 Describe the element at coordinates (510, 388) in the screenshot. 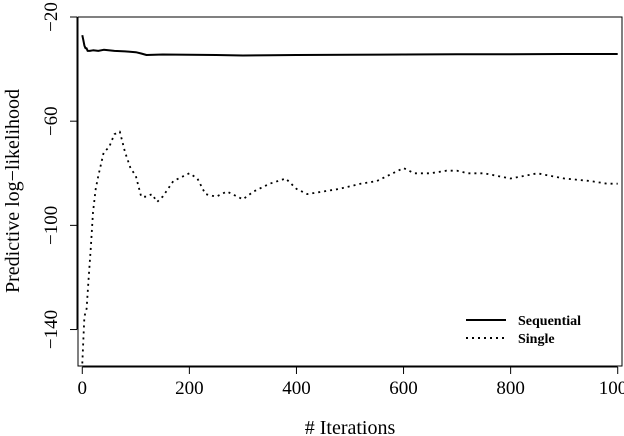

I see `x-tick-label: 800` at that location.